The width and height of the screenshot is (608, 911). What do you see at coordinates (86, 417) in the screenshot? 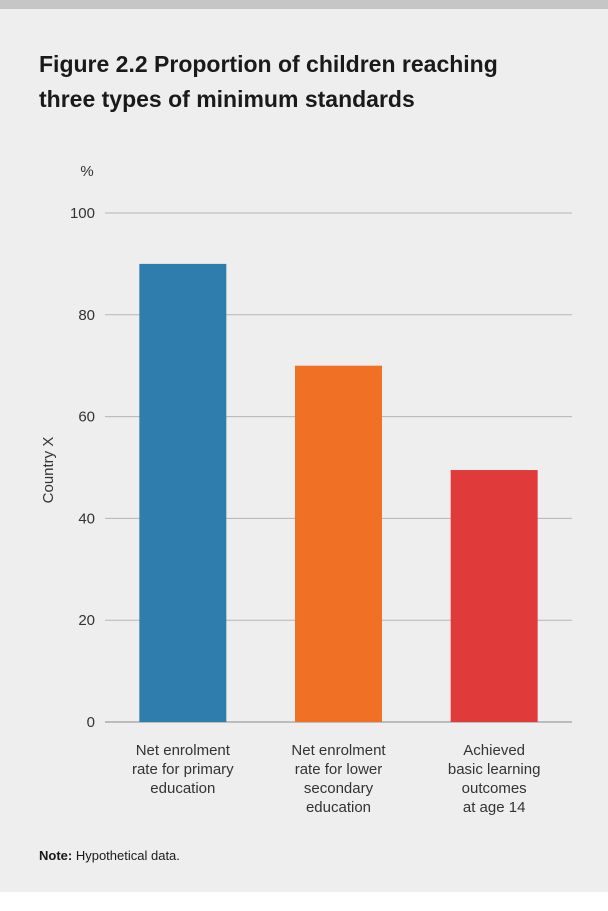
I see `y-tick-label: 60` at bounding box center [86, 417].